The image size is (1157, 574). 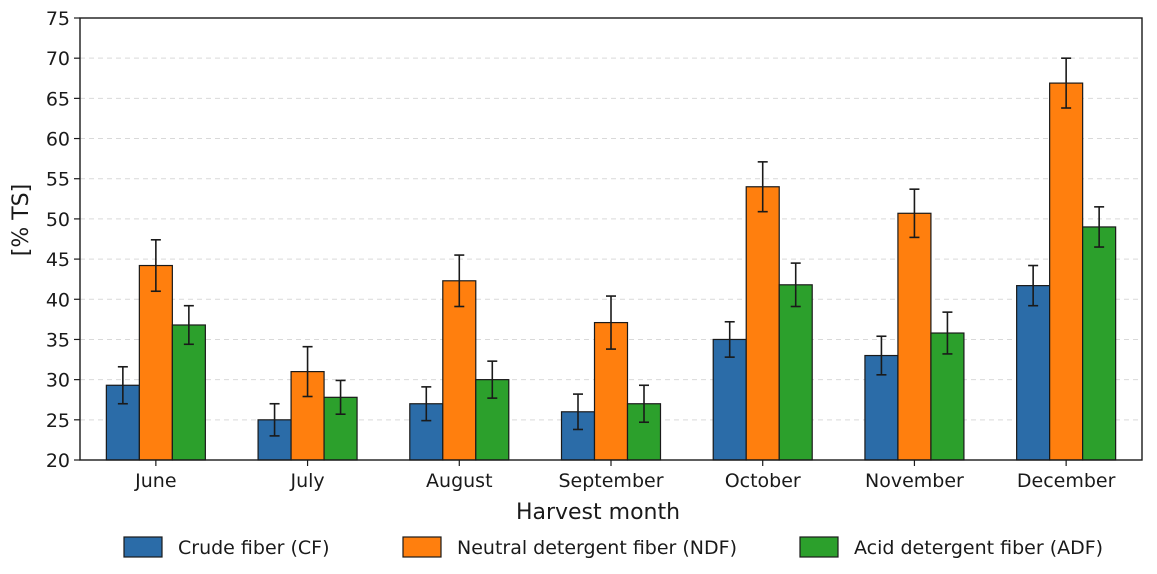 I want to click on y-axis-label: [% TS], so click(x=21, y=220).